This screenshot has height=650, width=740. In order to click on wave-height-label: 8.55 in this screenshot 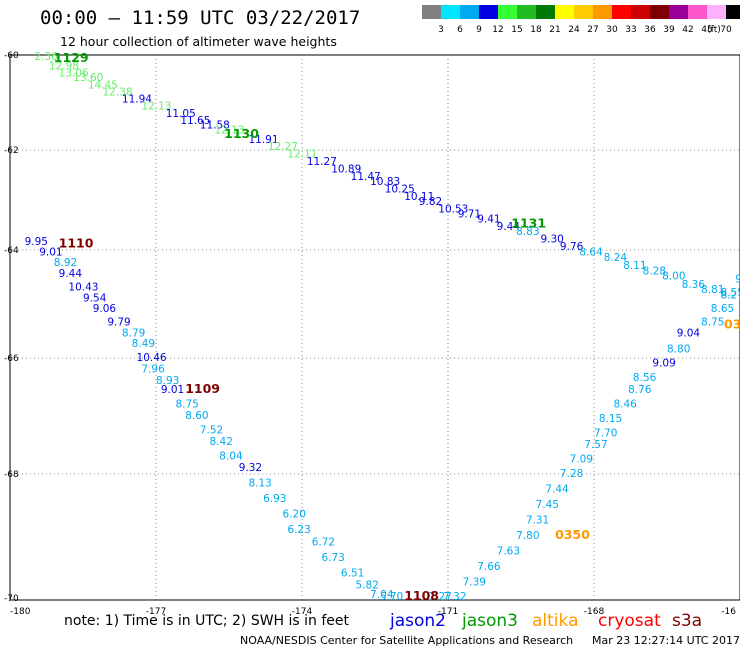, I will do `click(730, 293)`.